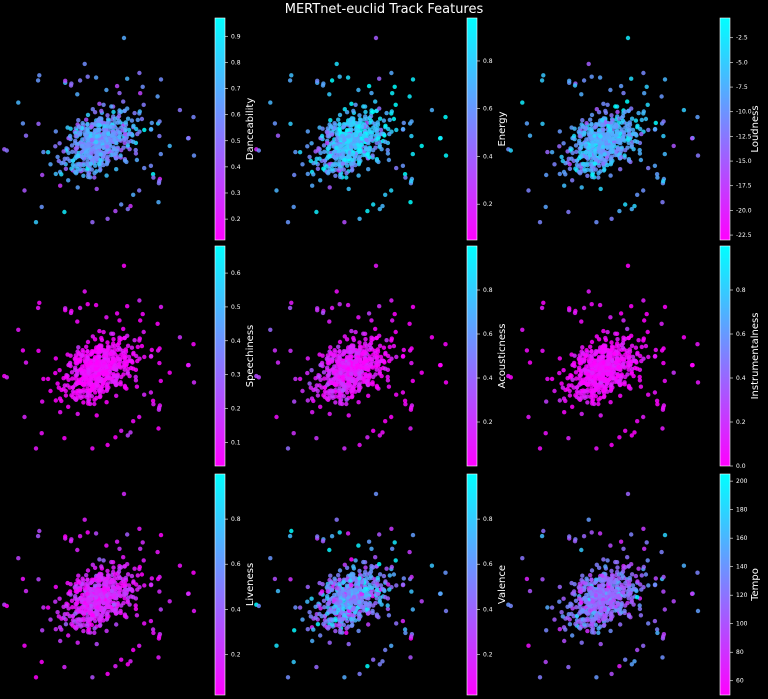  I want to click on colorbar-tick-label: 0.6, so click(236, 115).